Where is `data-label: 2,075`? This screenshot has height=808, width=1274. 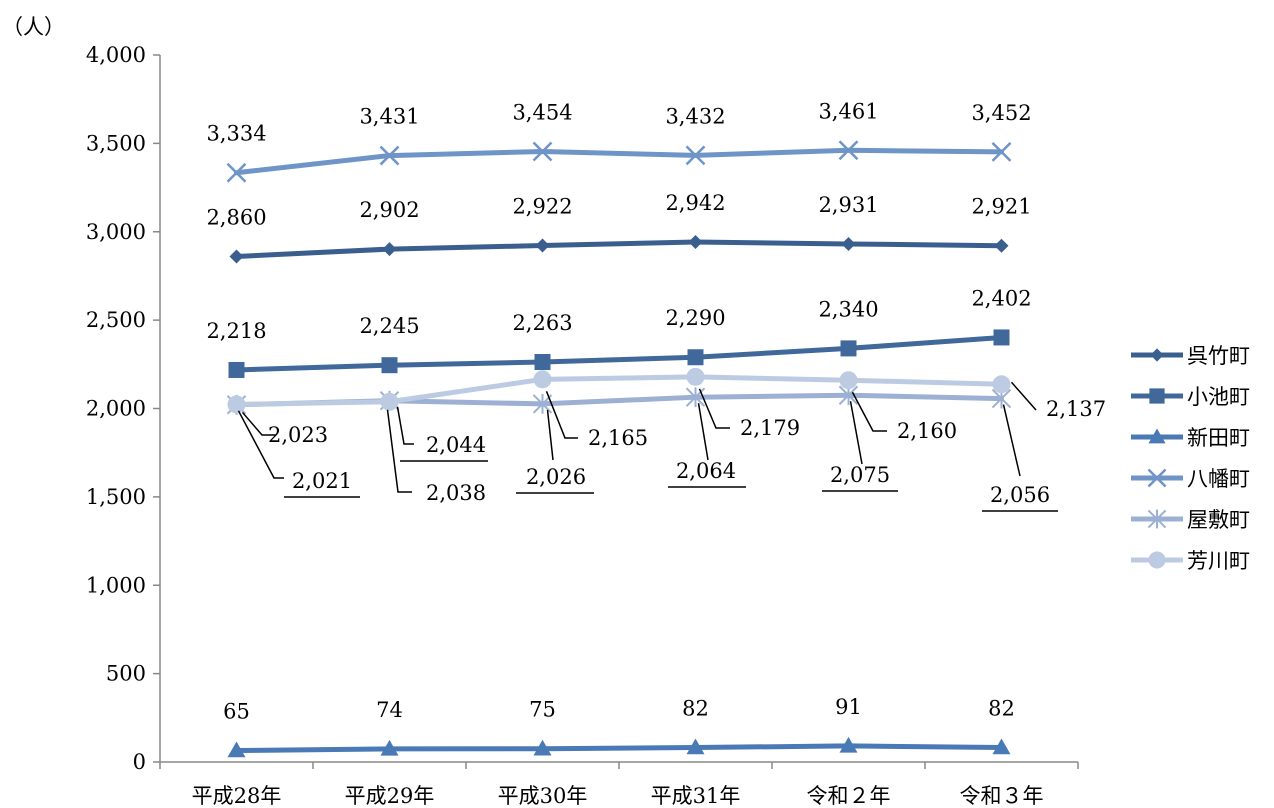
data-label: 2,075 is located at coordinates (860, 475).